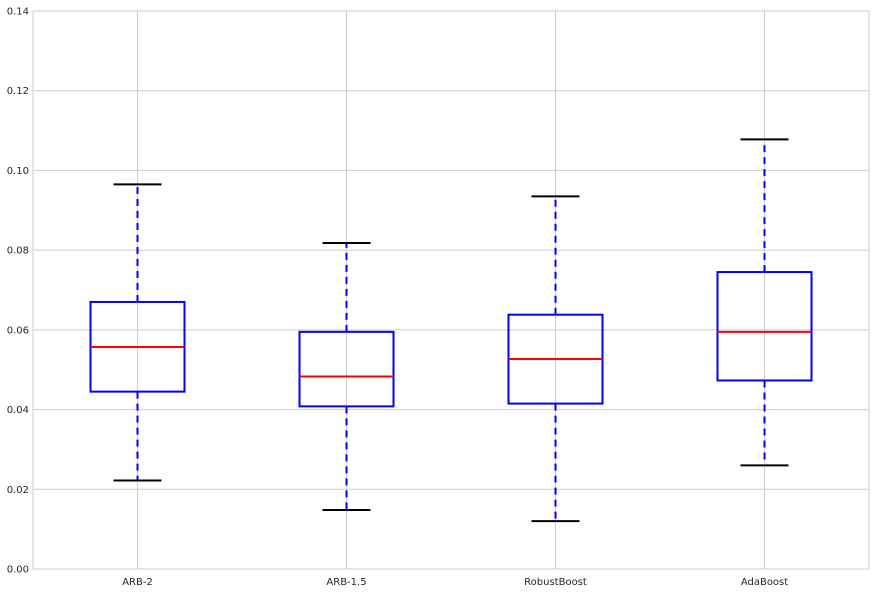 This screenshot has width=877, height=592. What do you see at coordinates (18, 12) in the screenshot?
I see `y-tick-label: 0.14` at bounding box center [18, 12].